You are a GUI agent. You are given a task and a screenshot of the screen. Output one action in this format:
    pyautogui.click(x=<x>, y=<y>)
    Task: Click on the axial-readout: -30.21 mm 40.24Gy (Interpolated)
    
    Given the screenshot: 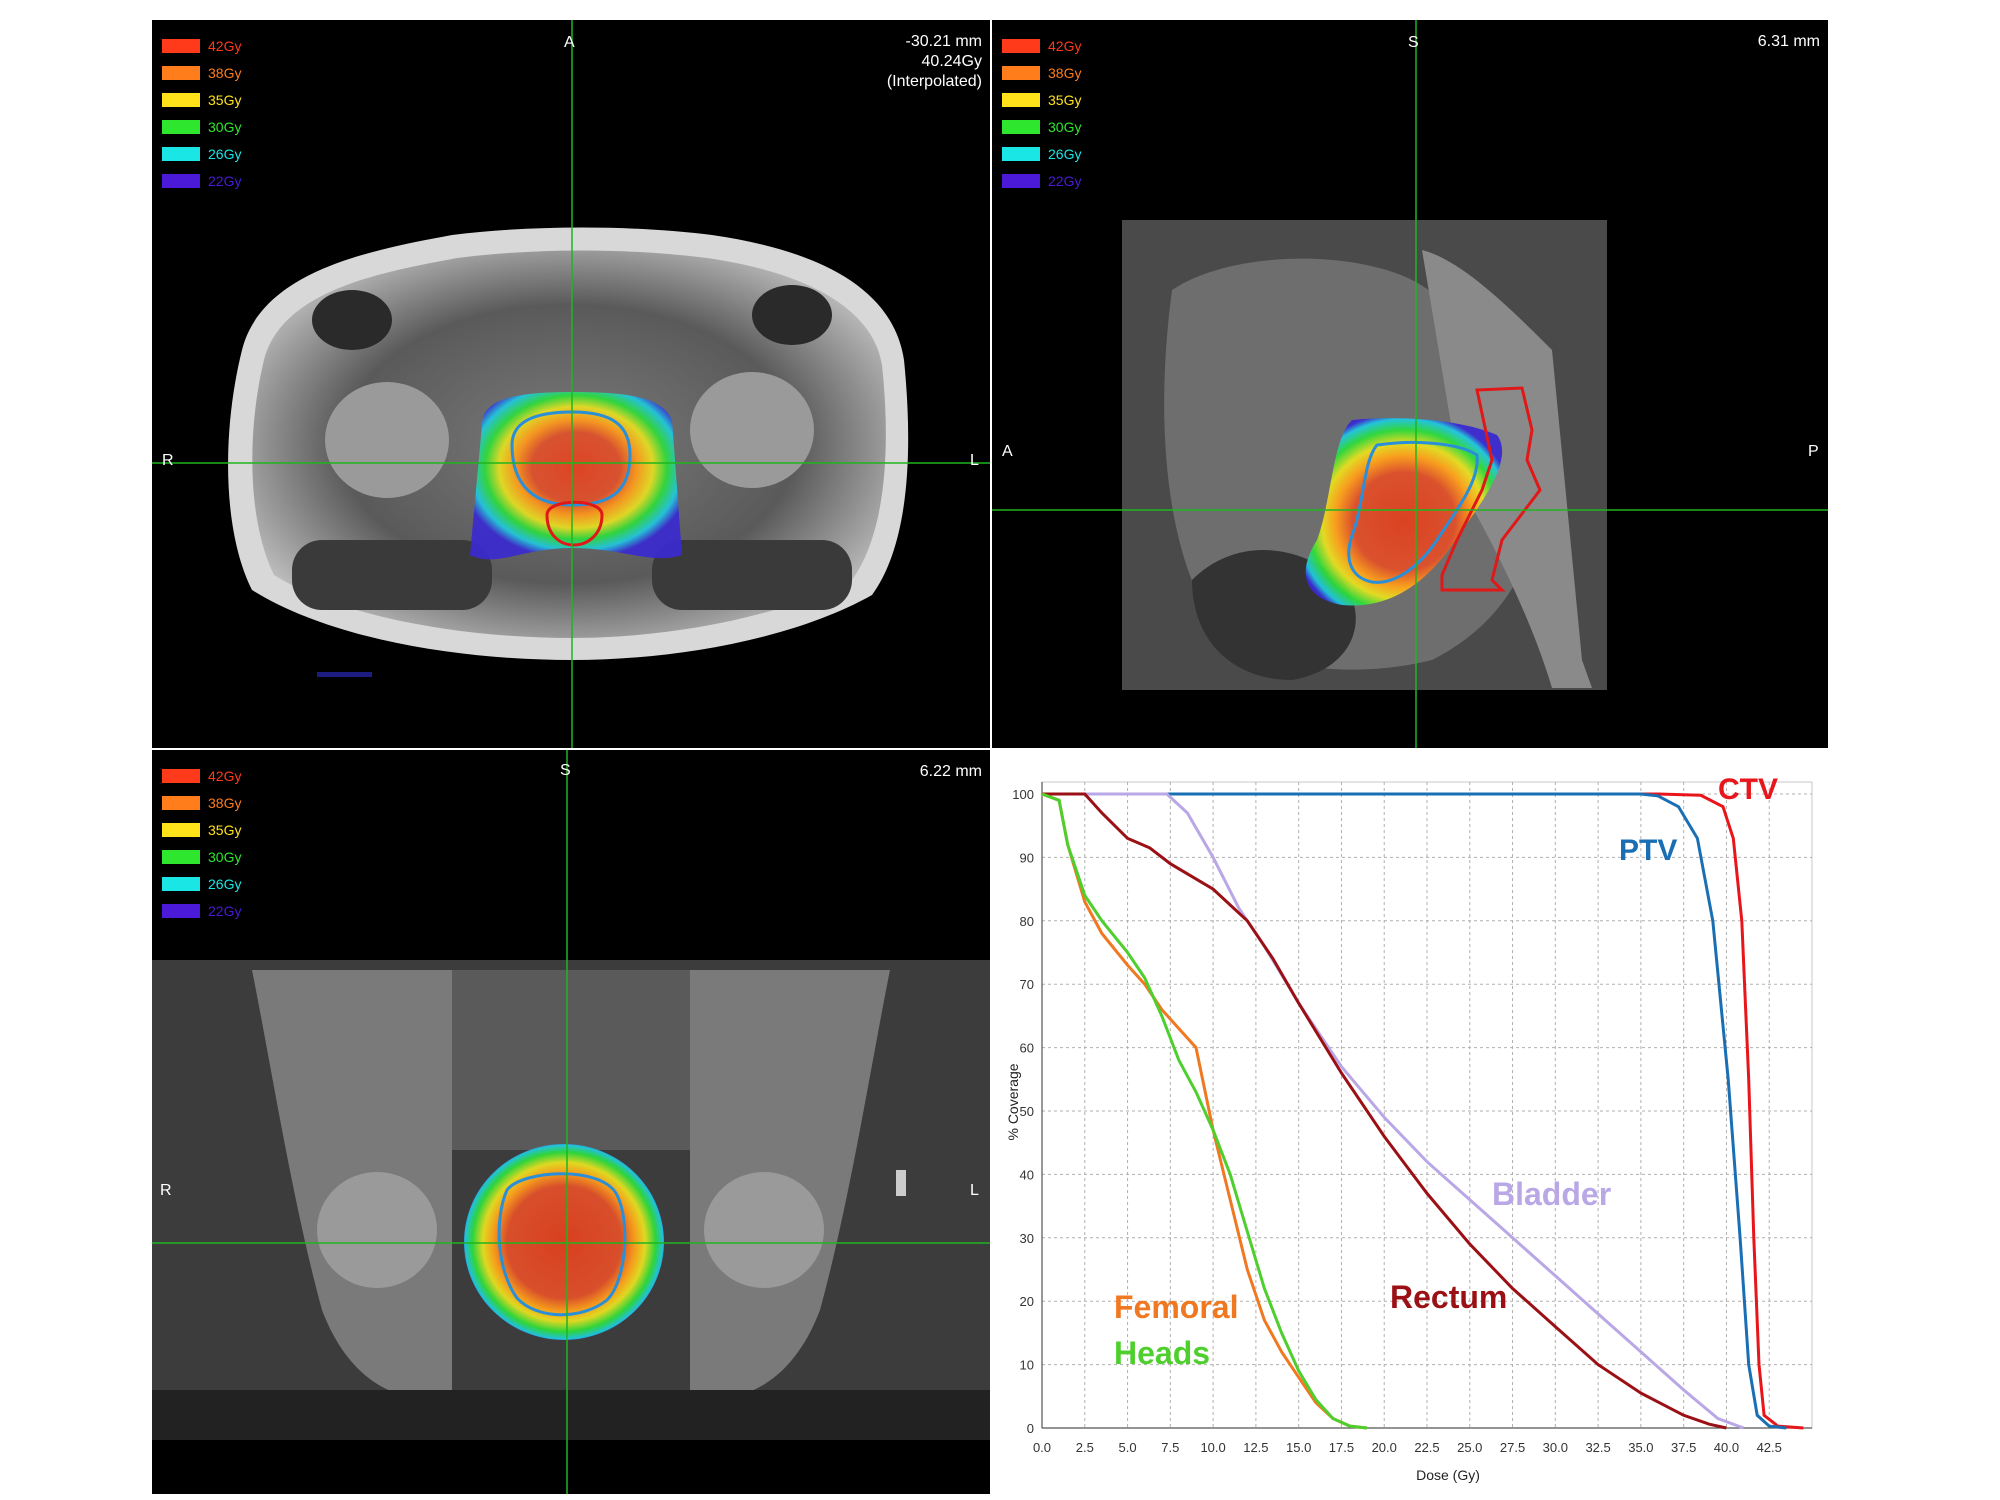 What is the action you would take?
    pyautogui.click(x=934, y=62)
    